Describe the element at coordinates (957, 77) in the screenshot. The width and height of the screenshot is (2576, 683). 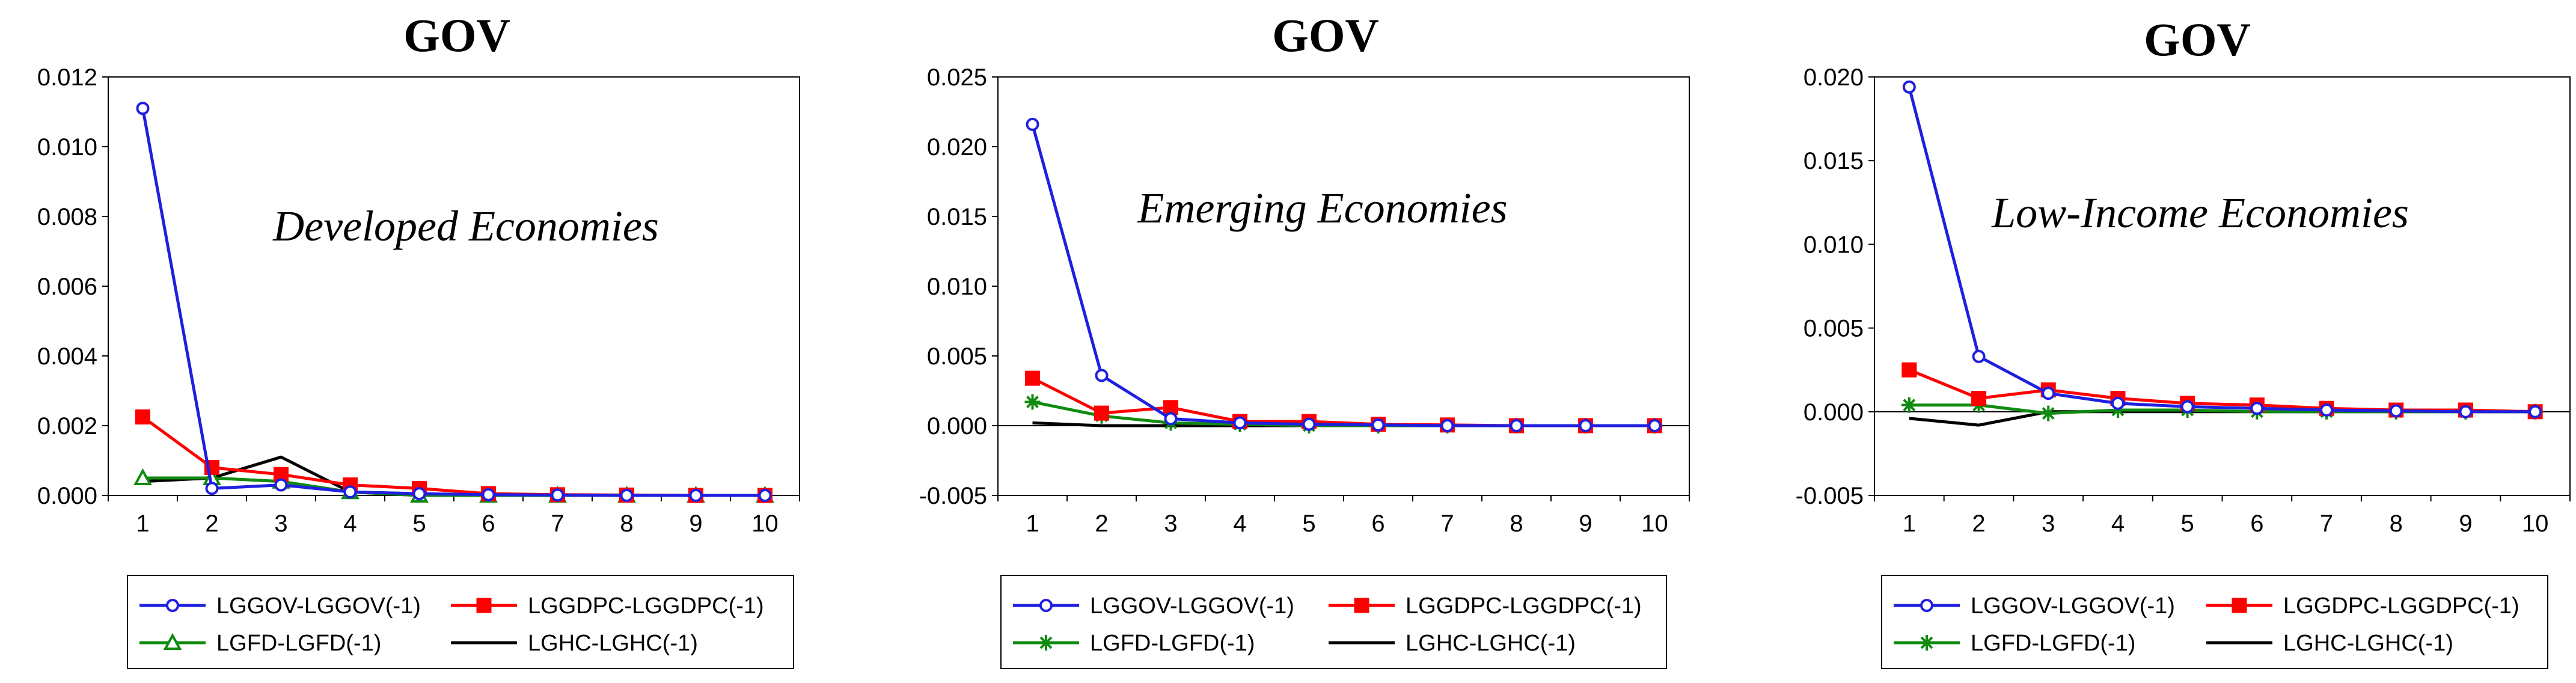
I see `y-tick-label: 0.025` at that location.